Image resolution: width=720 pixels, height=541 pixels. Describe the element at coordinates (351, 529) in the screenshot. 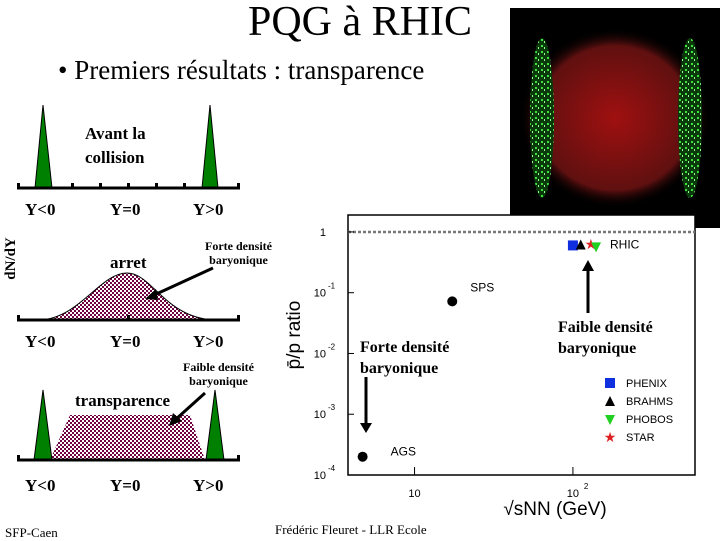

I see `footer-center: Frédéric Fleuret - LLR Ecole` at that location.